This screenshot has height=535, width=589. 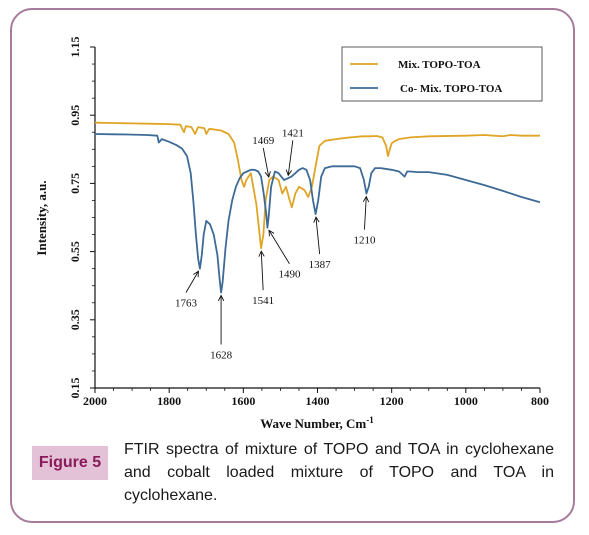 What do you see at coordinates (370, 420) in the screenshot?
I see `x-axis-label-superscript: -1` at bounding box center [370, 420].